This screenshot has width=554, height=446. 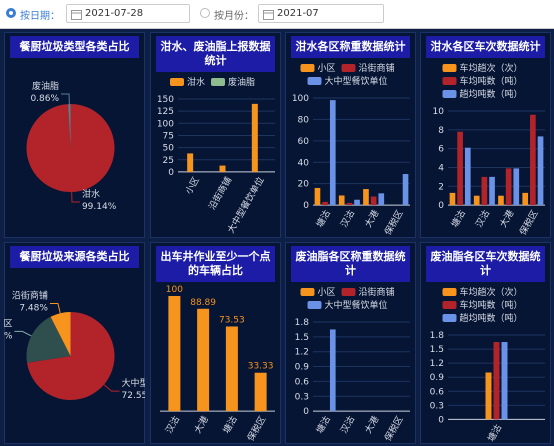 What do you see at coordinates (486, 263) in the screenshot?
I see `chart-title: 废油脂各区车次数据统计` at bounding box center [486, 263].